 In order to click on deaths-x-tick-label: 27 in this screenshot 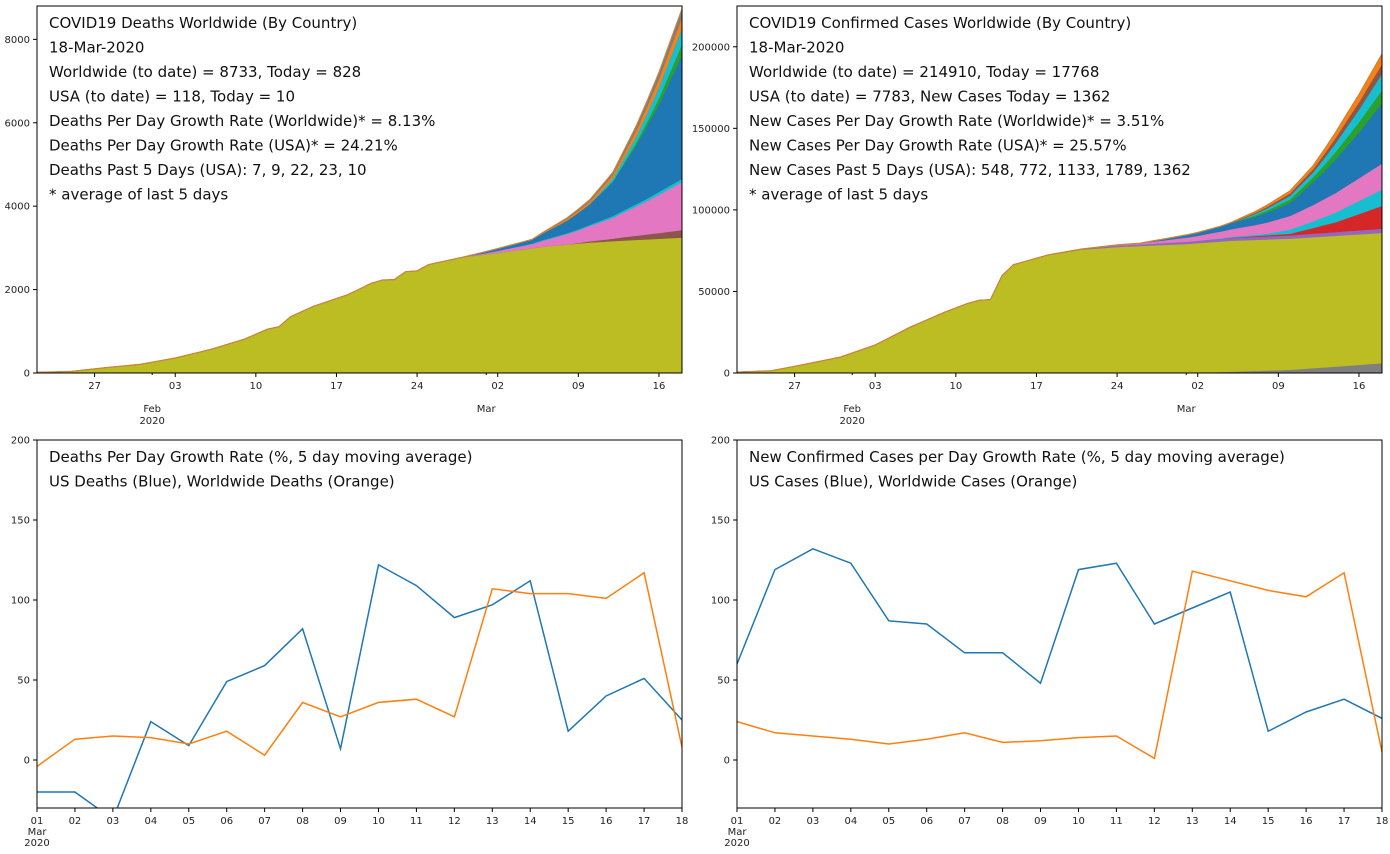, I will do `click(94, 386)`.